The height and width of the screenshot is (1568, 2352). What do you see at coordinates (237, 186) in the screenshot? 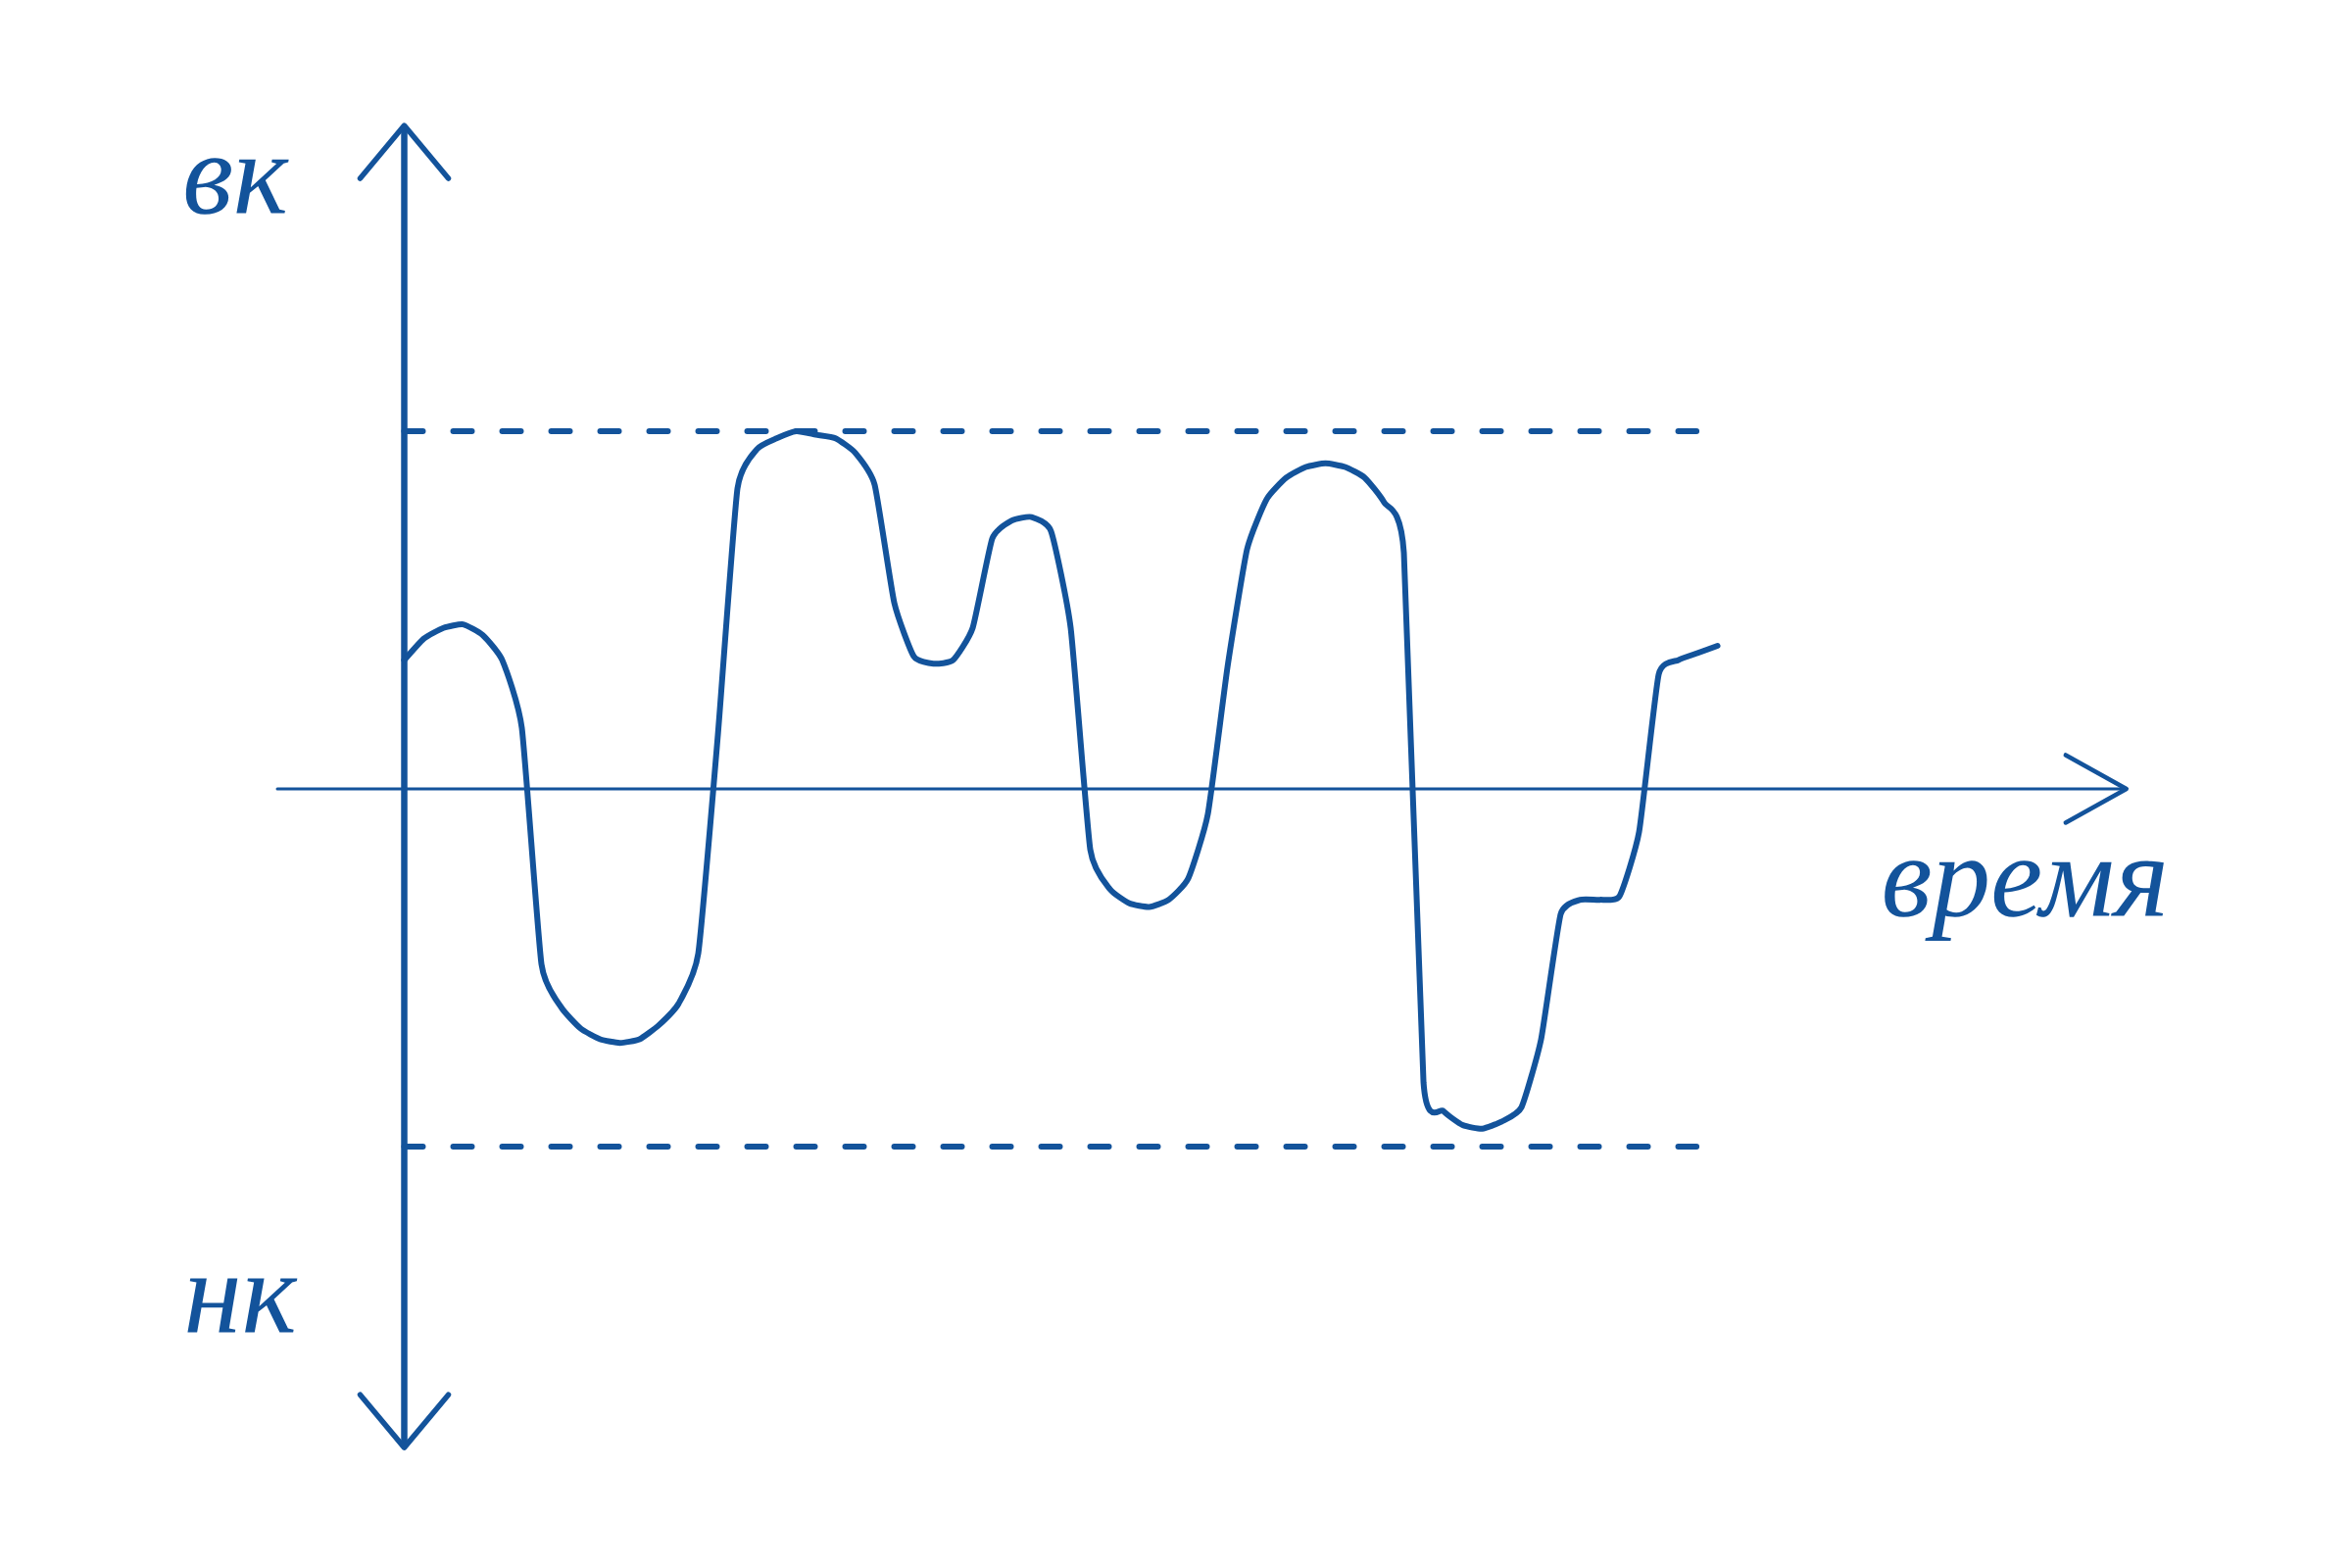
I see `text: вк` at bounding box center [237, 186].